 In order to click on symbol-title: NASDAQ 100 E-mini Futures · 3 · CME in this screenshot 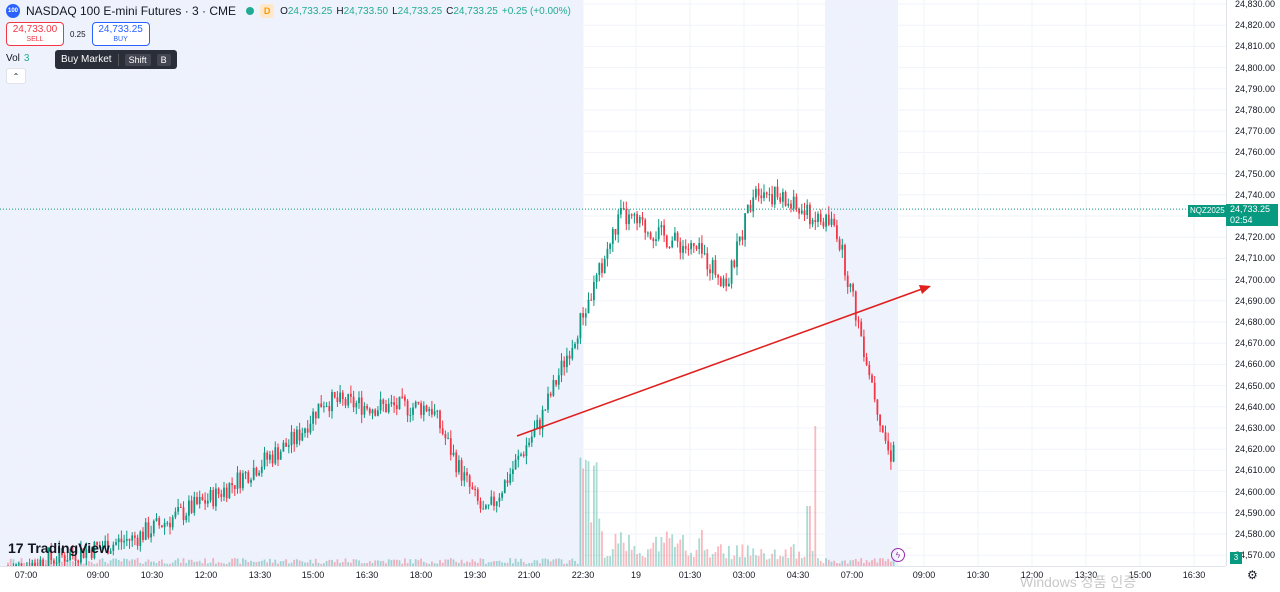, I will do `click(131, 11)`.